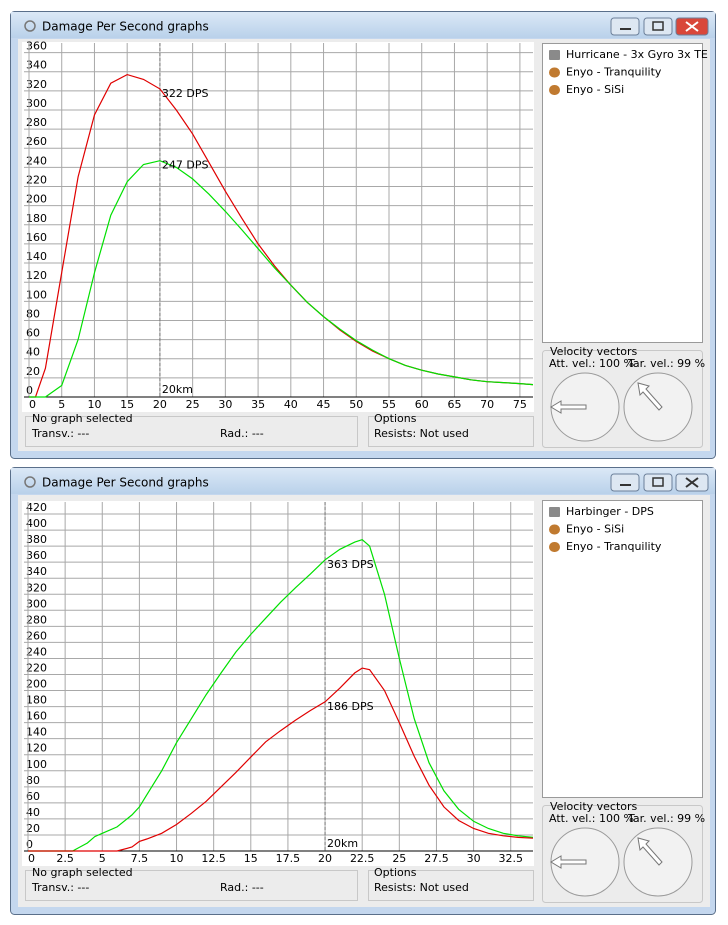 This screenshot has width=728, height=925. What do you see at coordinates (436, 858) in the screenshot?
I see `x-tick-label: 27.5` at bounding box center [436, 858].